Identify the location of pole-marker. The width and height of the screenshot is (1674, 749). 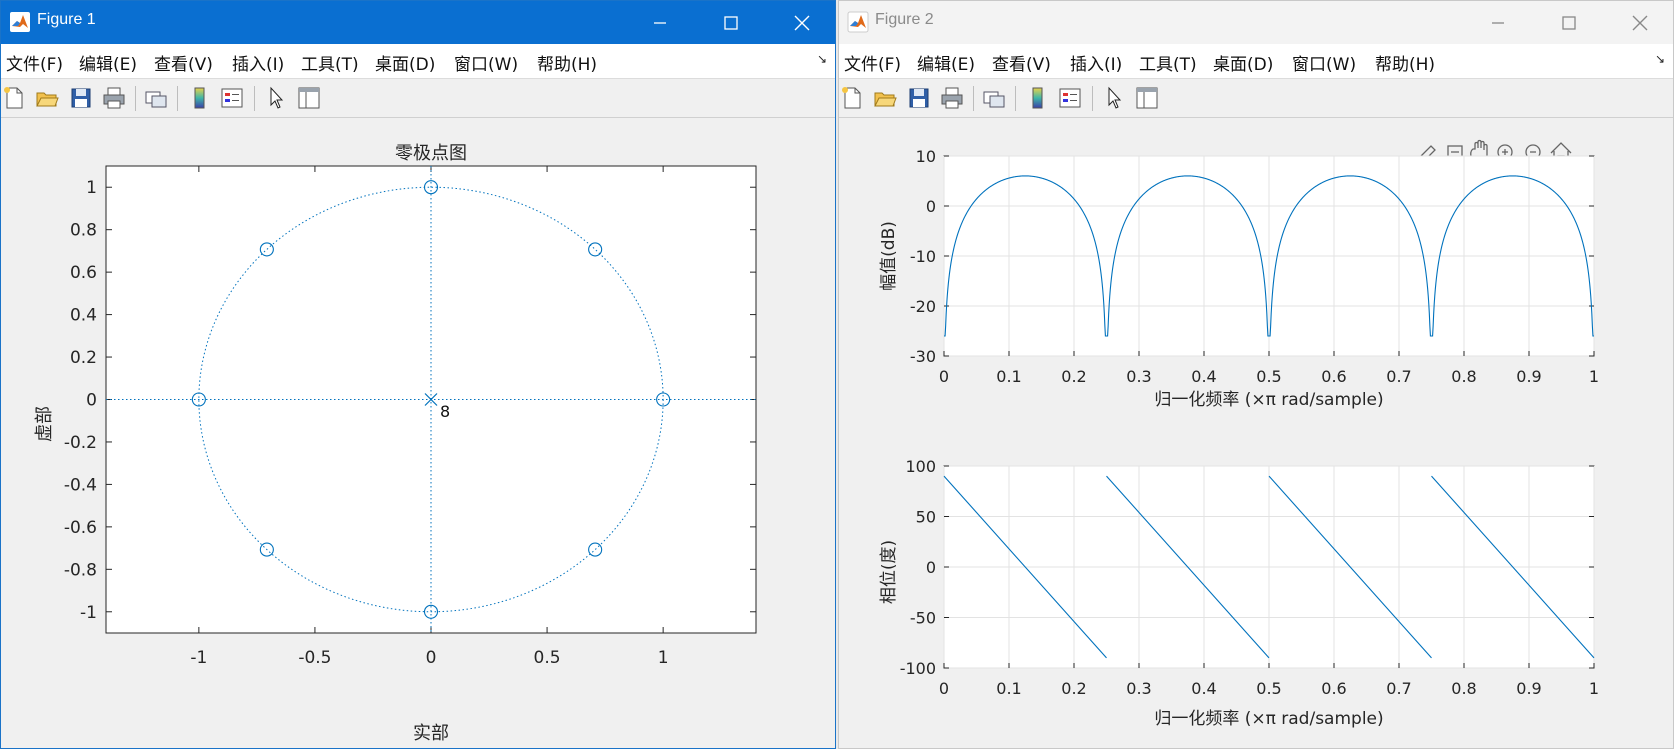
(431, 399).